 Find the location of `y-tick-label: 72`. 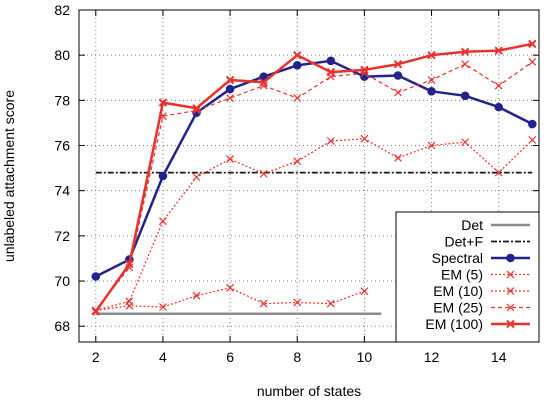

y-tick-label: 72 is located at coordinates (62, 236).